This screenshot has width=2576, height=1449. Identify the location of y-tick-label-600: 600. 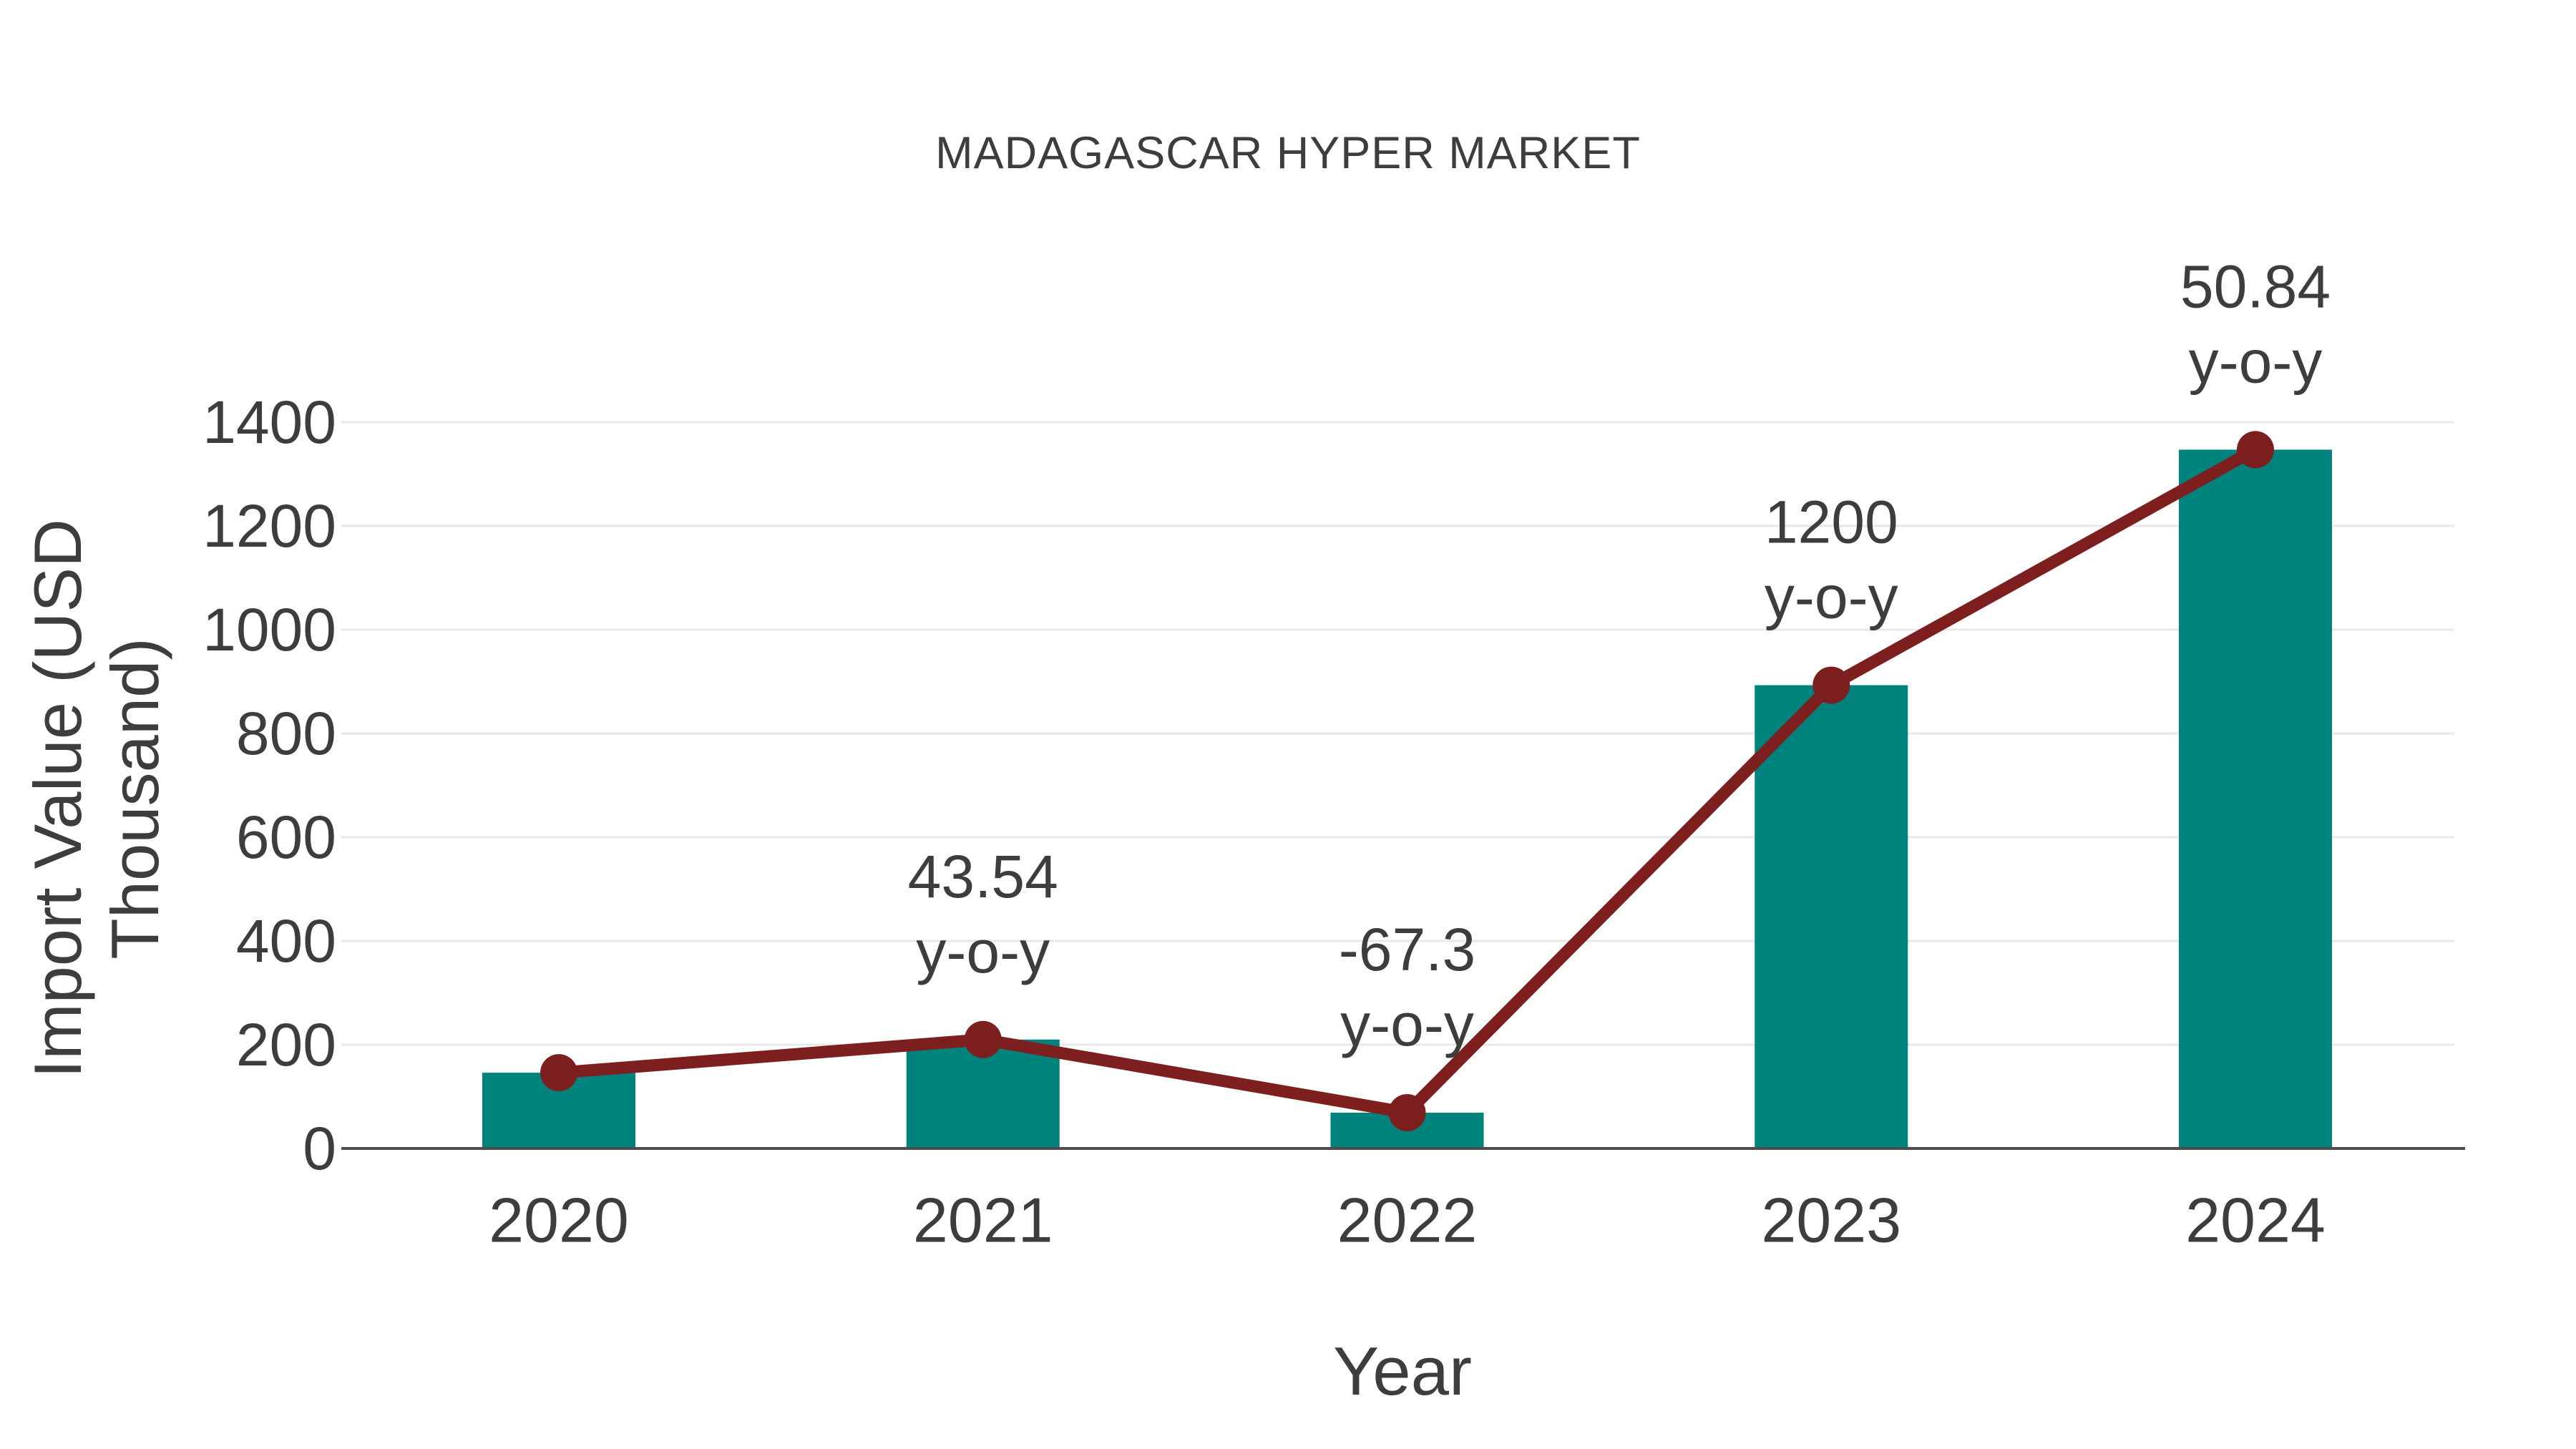
(286, 837).